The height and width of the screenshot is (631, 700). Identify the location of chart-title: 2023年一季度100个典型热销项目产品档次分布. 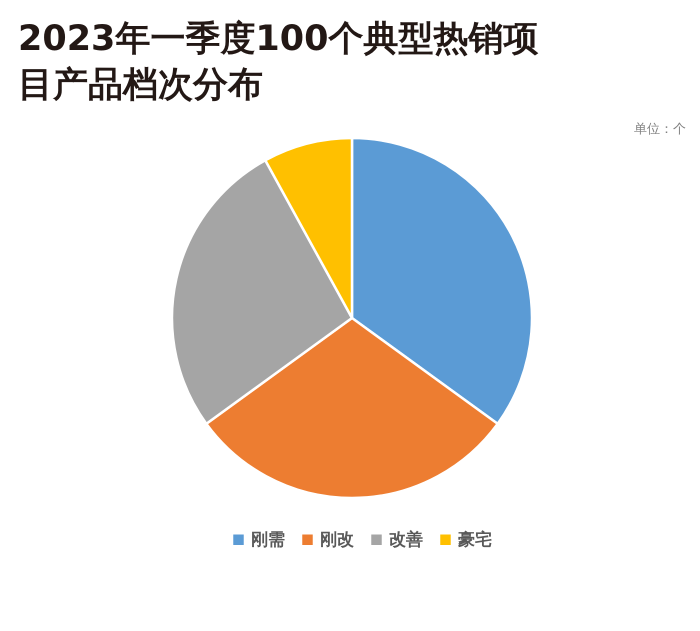
(278, 62).